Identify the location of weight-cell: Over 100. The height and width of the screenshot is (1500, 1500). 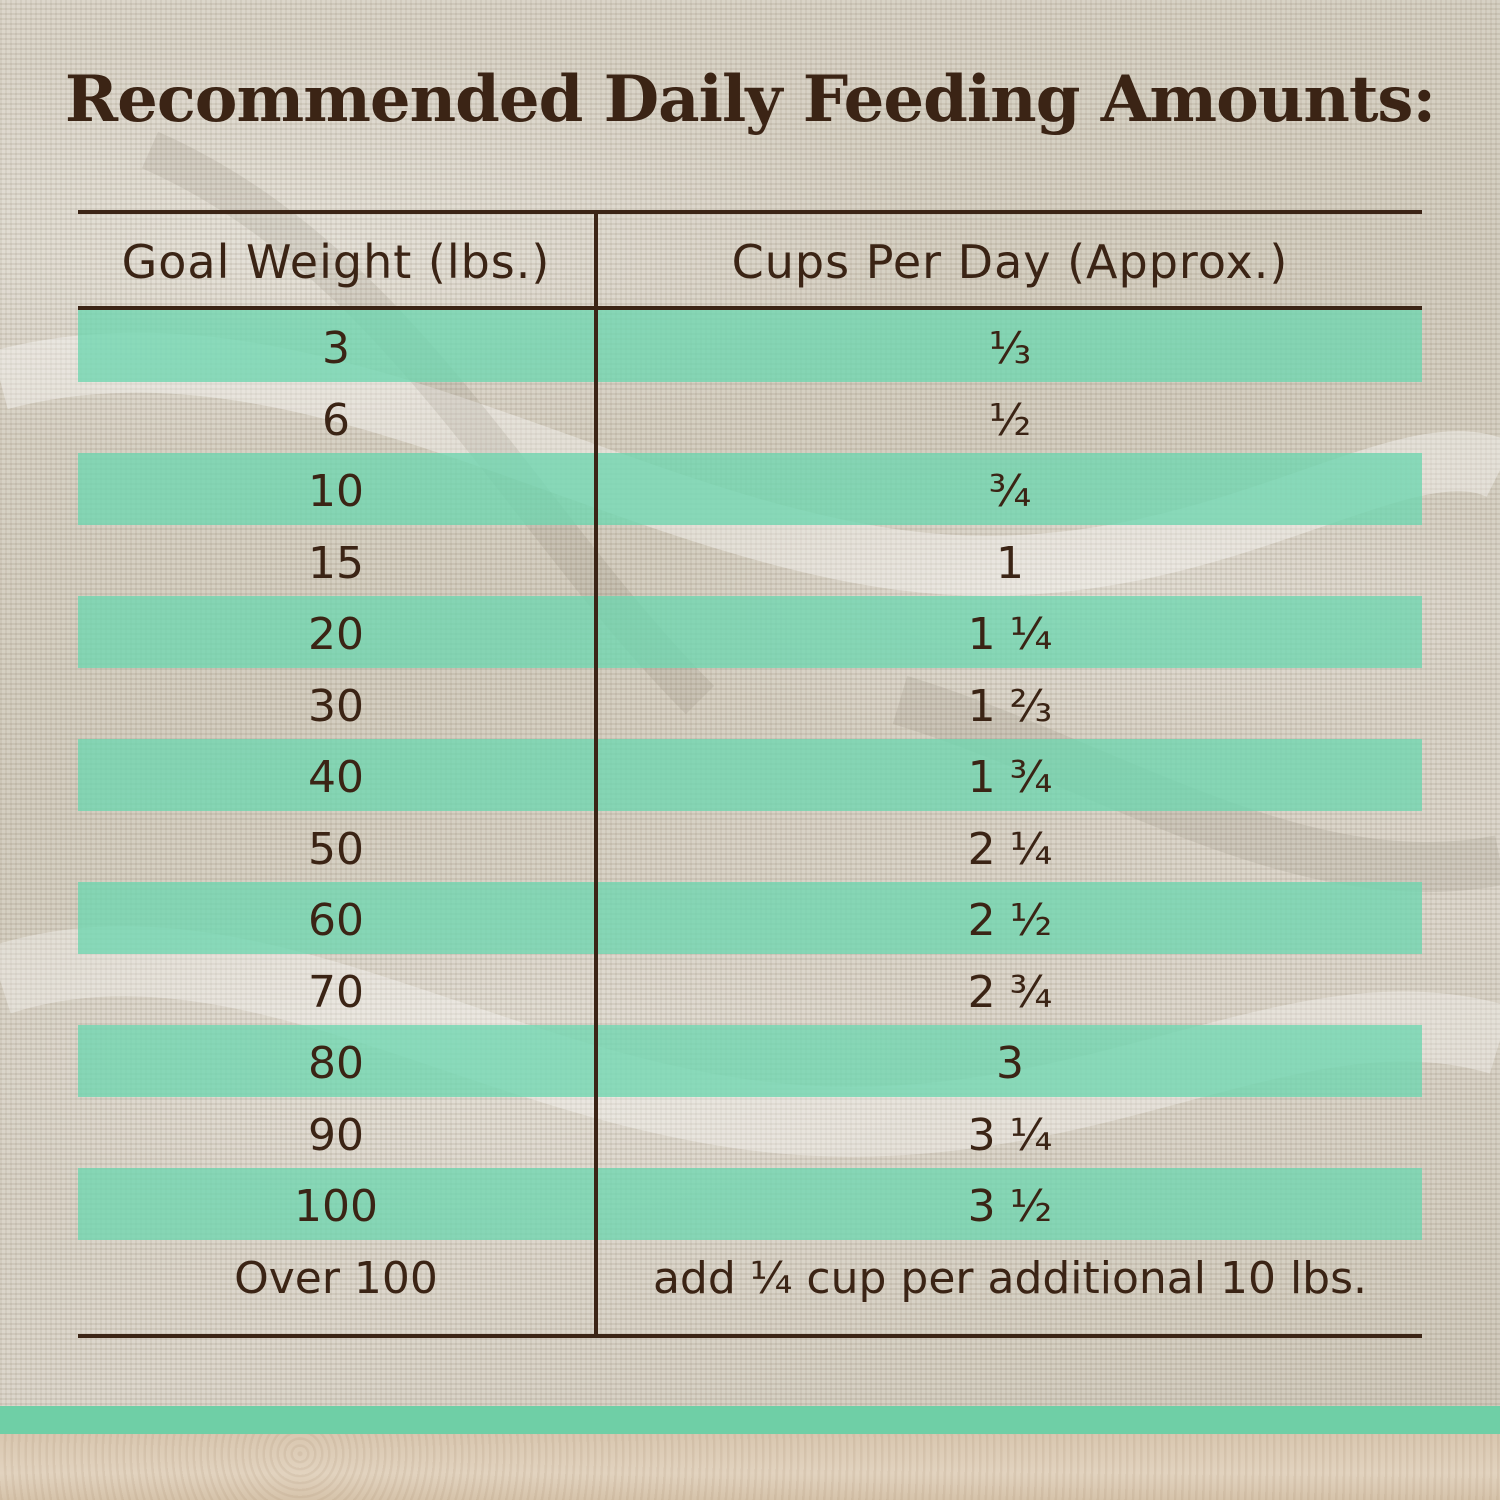
(336, 1278).